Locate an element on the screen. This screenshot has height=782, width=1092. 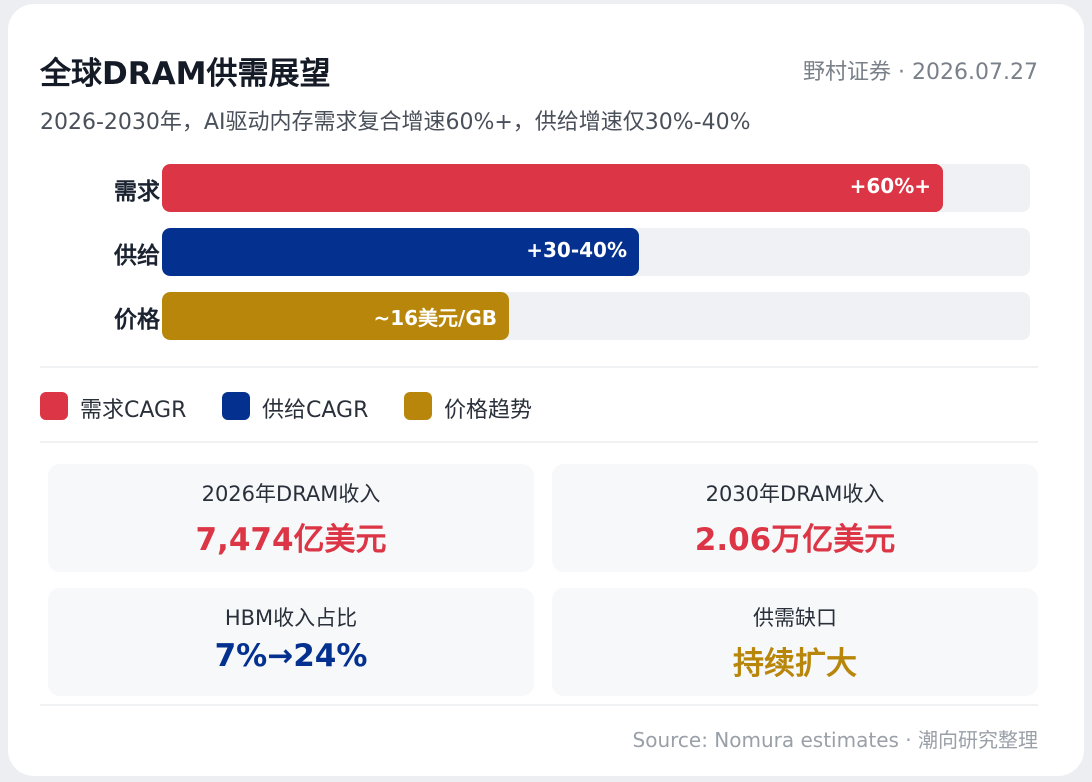
bar: +30-40% is located at coordinates (400, 252).